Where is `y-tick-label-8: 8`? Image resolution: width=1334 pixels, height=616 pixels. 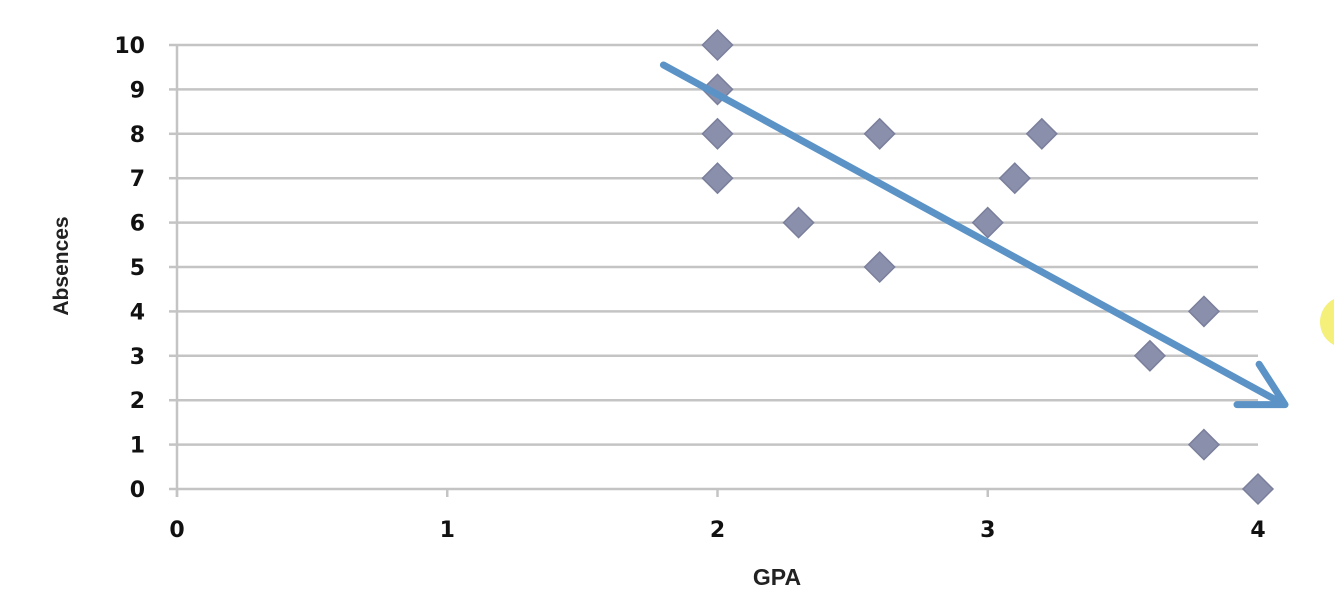
y-tick-label-8: 8 is located at coordinates (137, 135).